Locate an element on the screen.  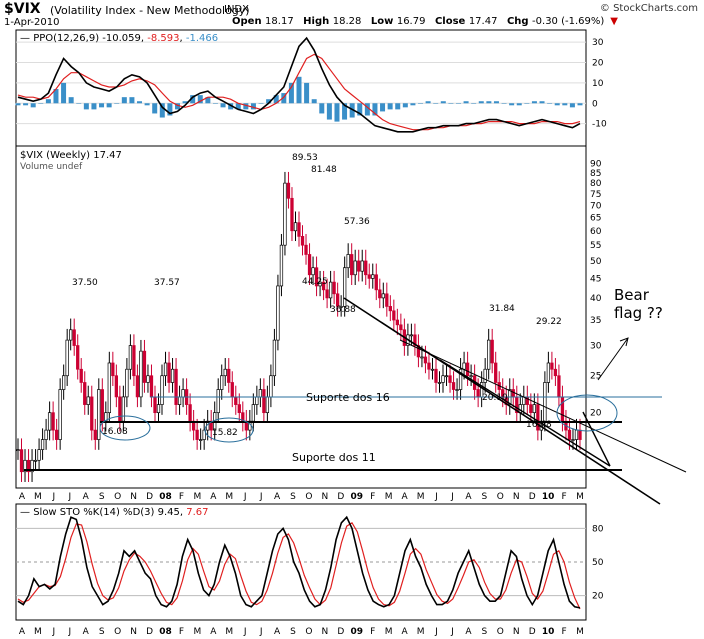
sto-legend: — Slow STO %K(14) %D(3) 9.45, 7.67 is located at coordinates (114, 512).